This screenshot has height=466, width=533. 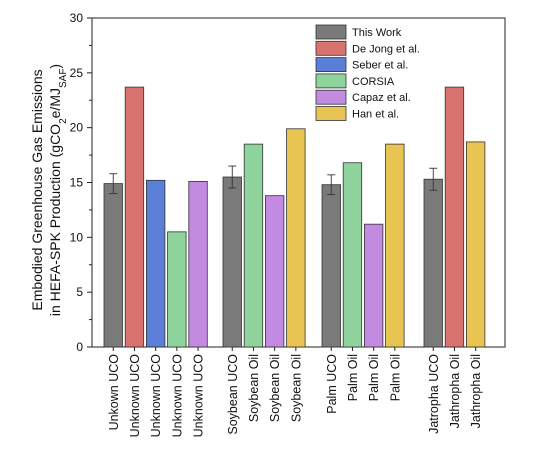 I want to click on legend-label: Seber et al., so click(x=380, y=66).